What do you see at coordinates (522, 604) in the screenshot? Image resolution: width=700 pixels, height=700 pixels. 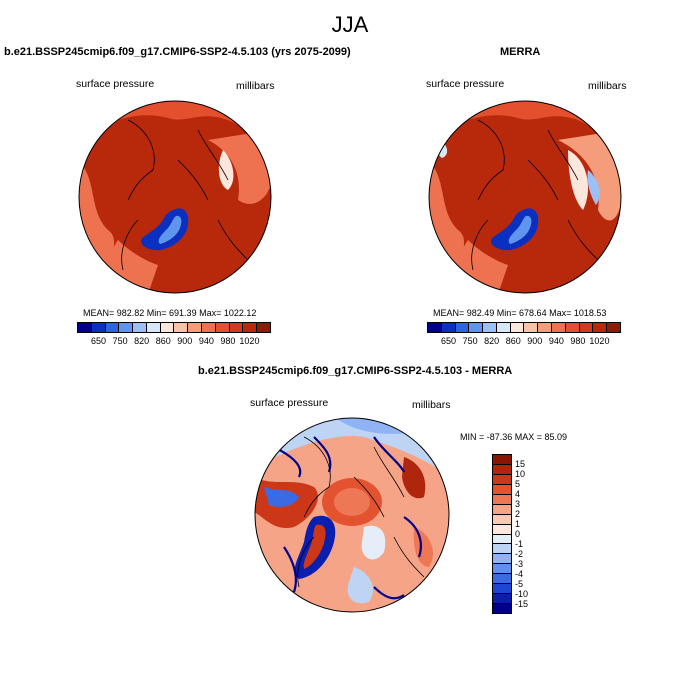 I see `colorbar-tick-label: -15` at bounding box center [522, 604].